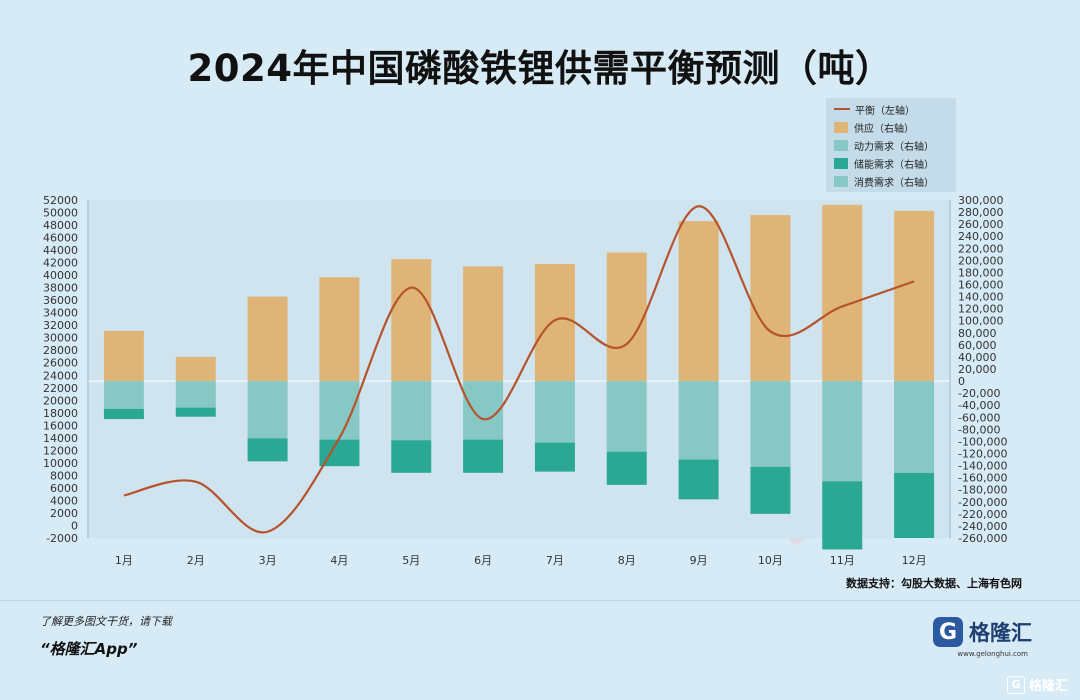 The width and height of the screenshot is (1080, 700). What do you see at coordinates (64, 488) in the screenshot?
I see `left-tick-label: 6000` at bounding box center [64, 488].